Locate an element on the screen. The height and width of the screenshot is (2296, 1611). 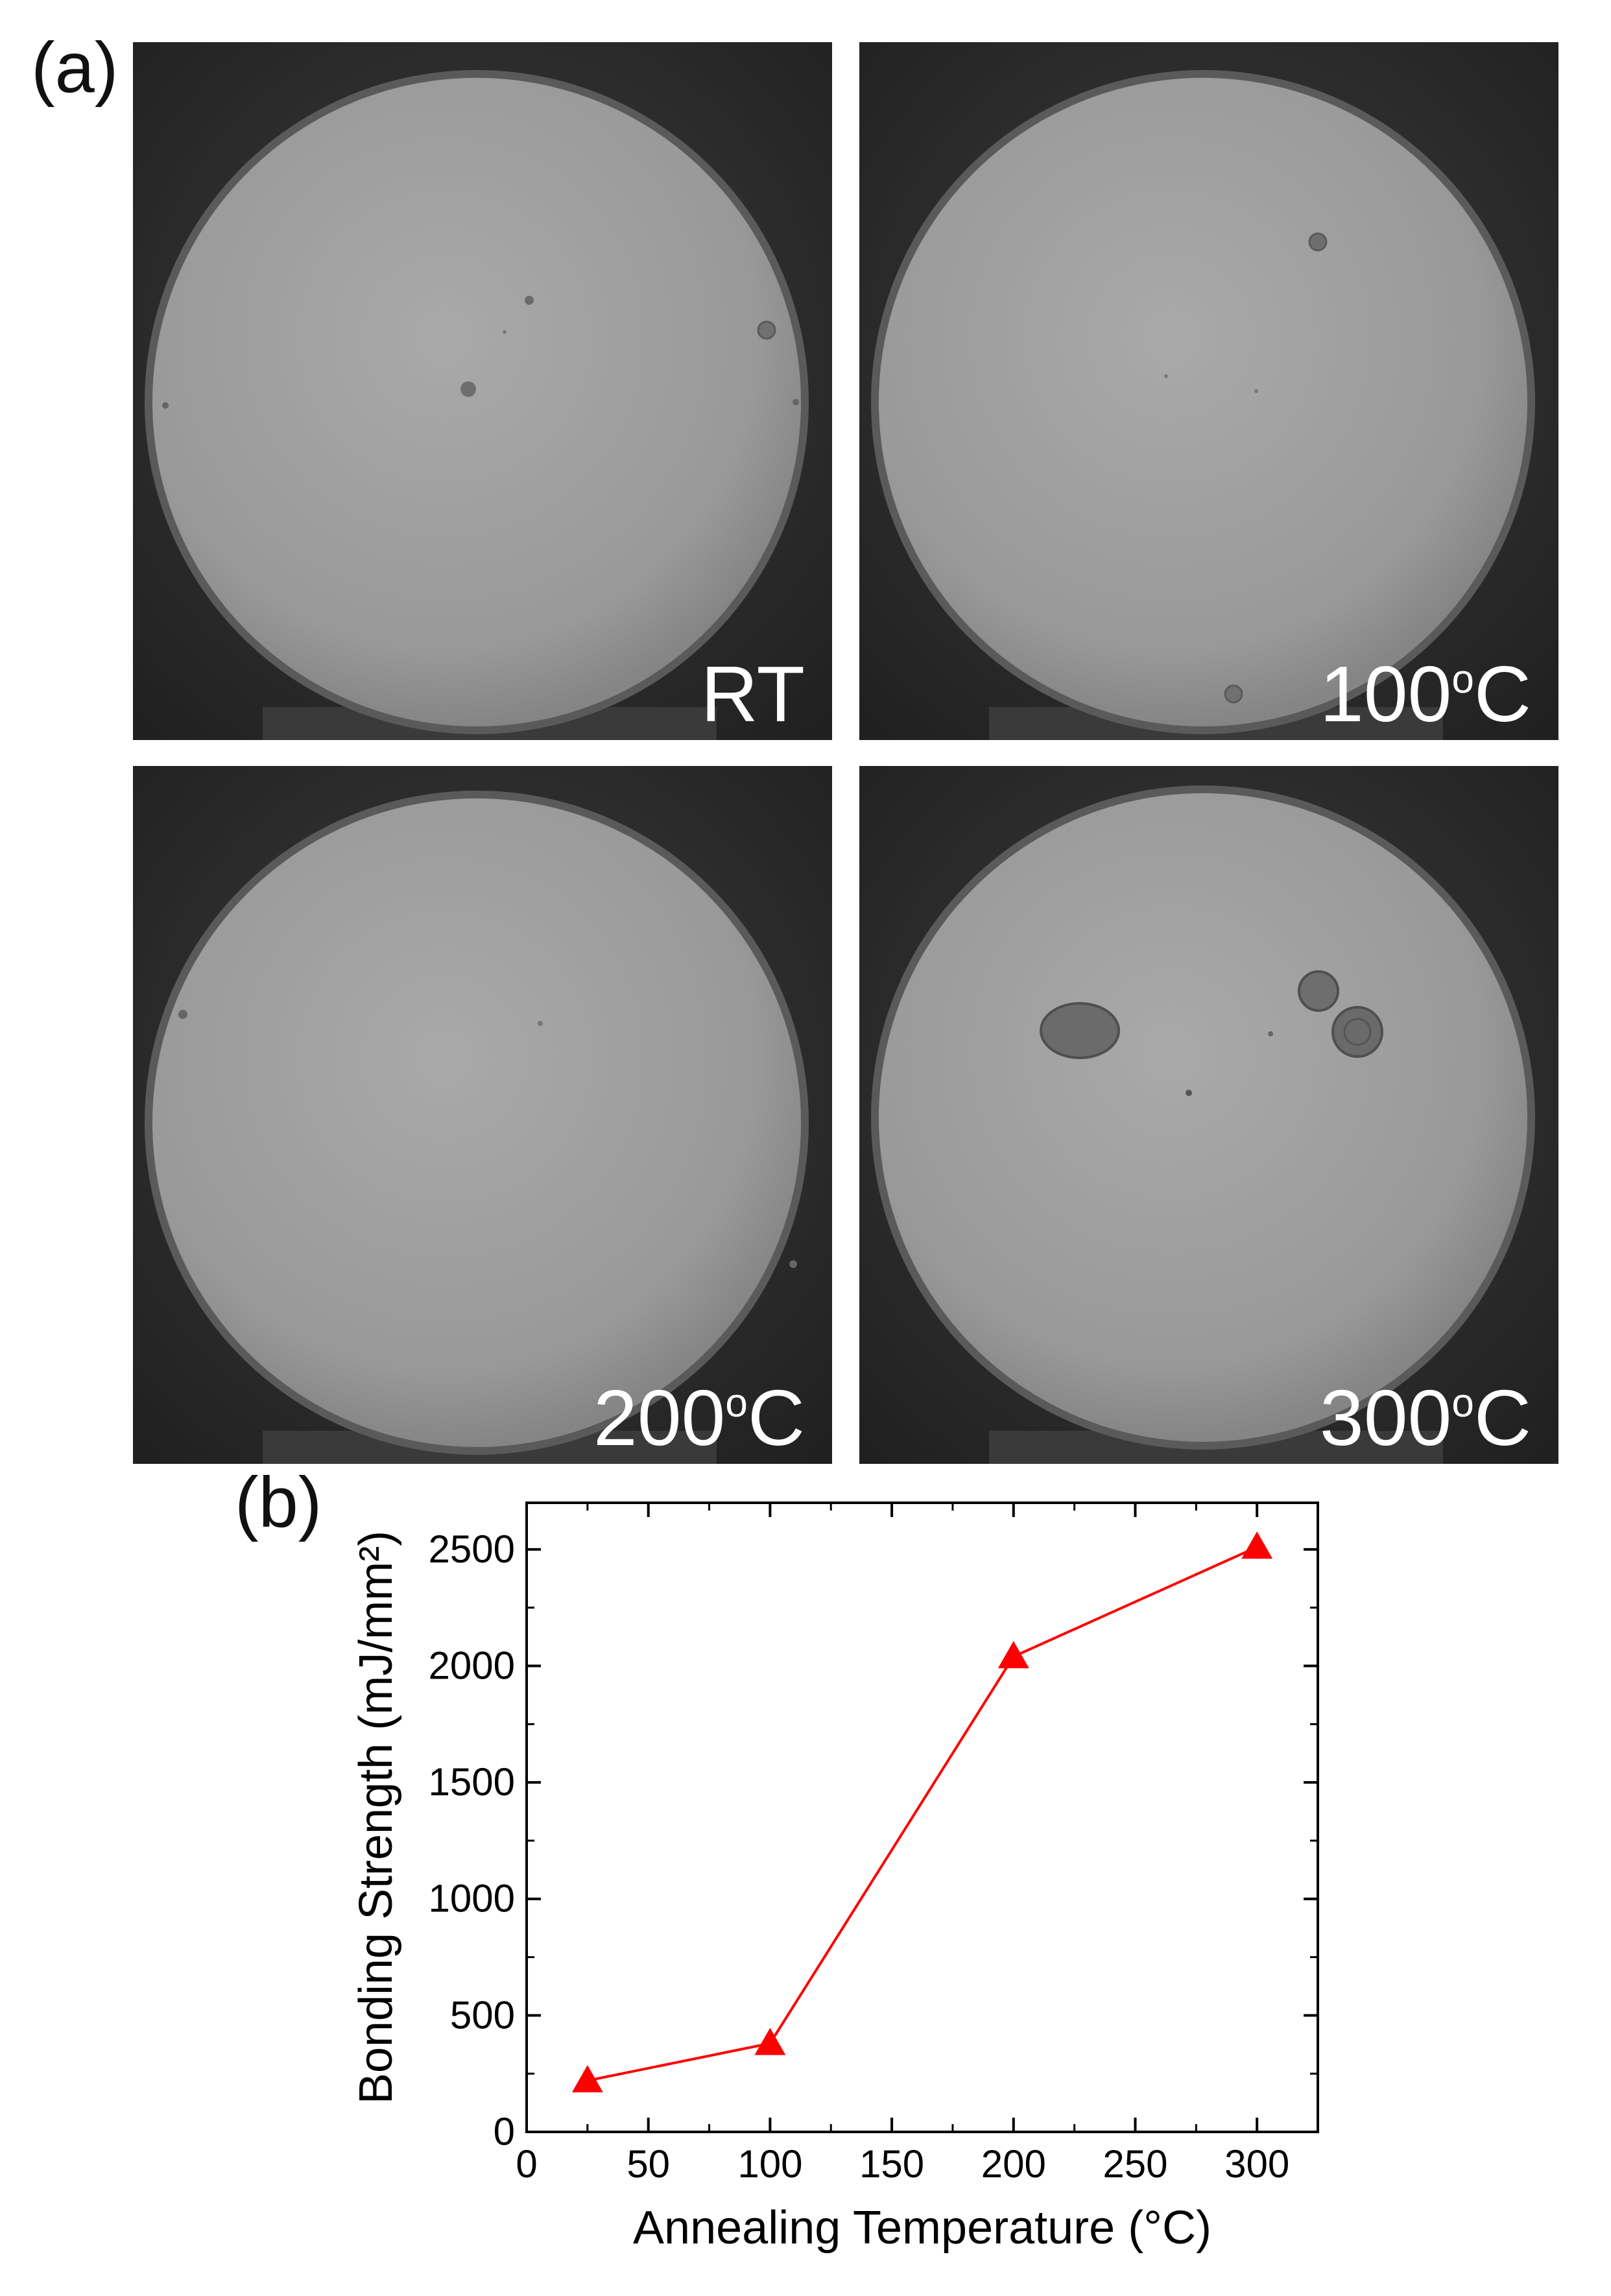
wafer-image-200c is located at coordinates (482, 1115).